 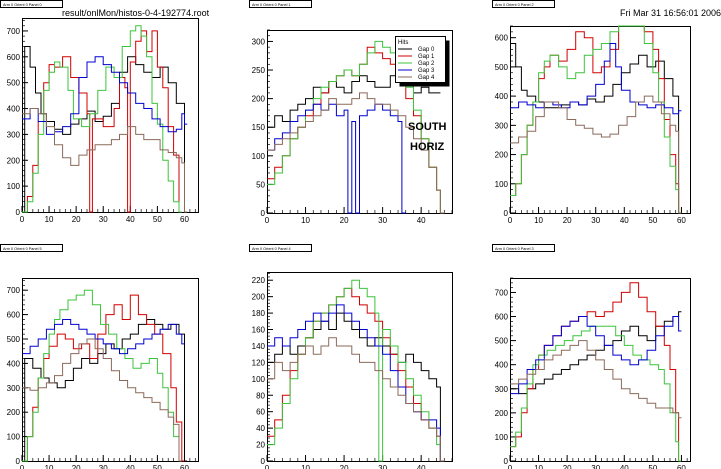 What do you see at coordinates (271, 5) in the screenshot?
I see `panel-title: Arm 0 Orient 0 Panel 1` at bounding box center [271, 5].